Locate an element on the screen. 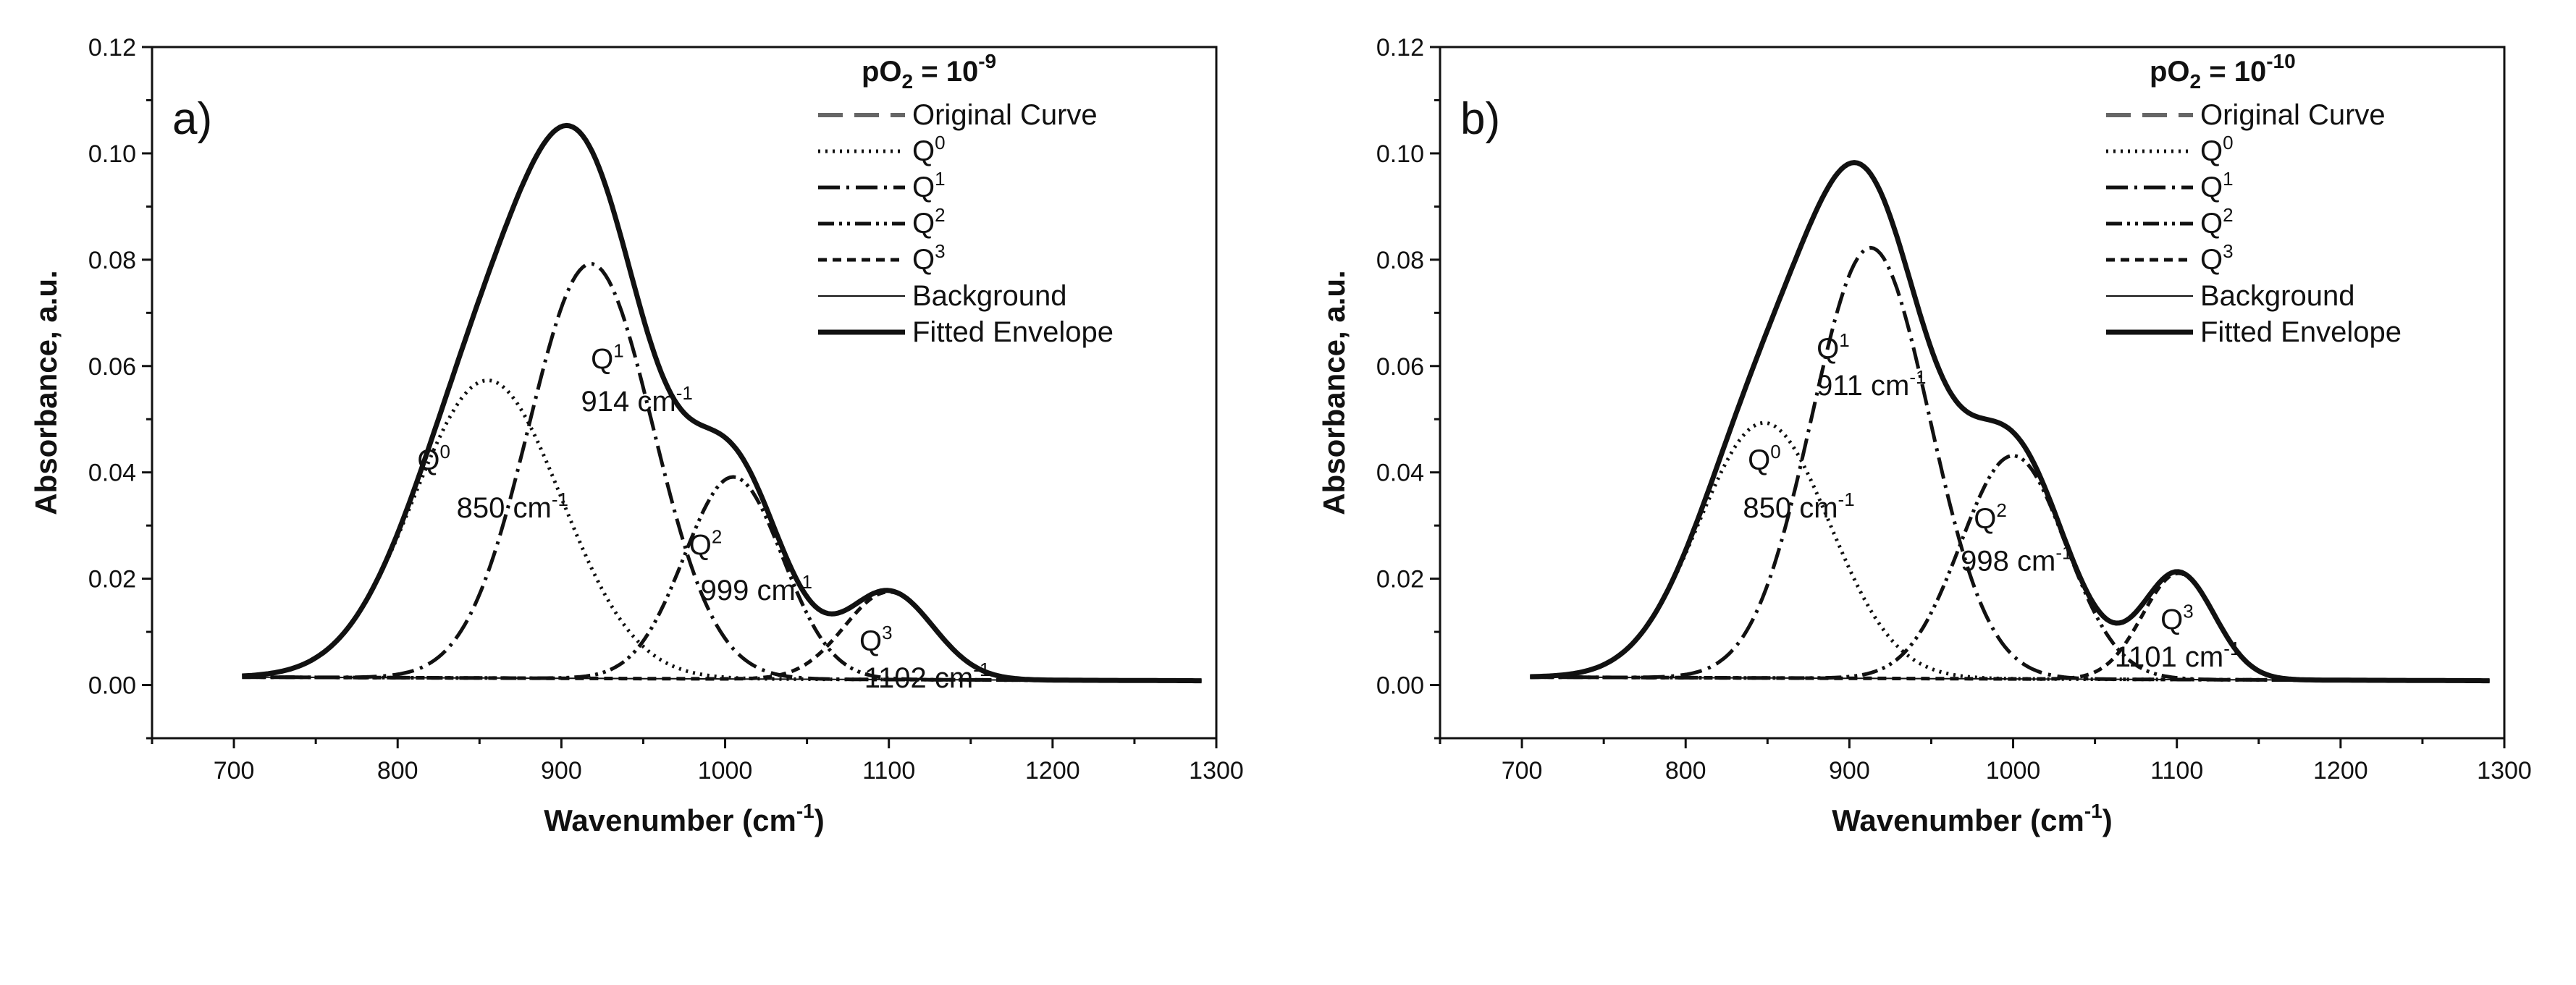  peak-annotation: 1101 cm-1 is located at coordinates (2178, 655).